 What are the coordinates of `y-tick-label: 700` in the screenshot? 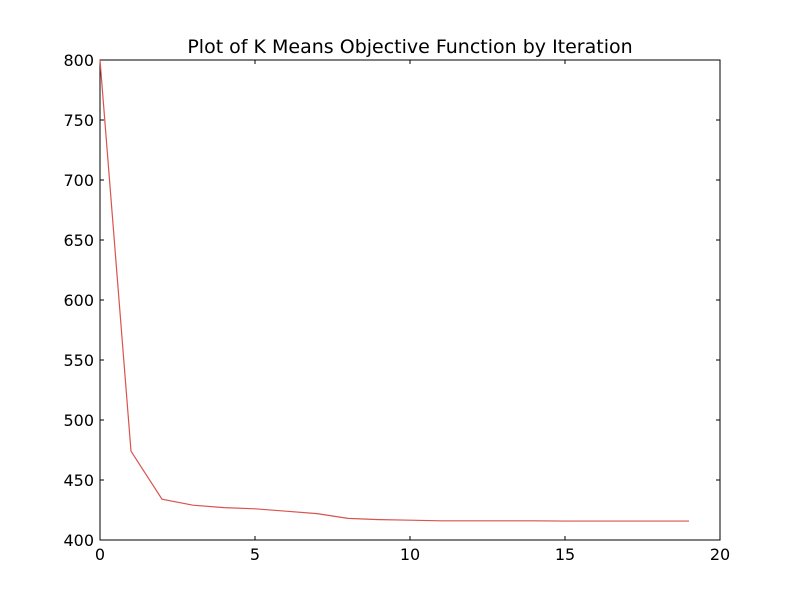 It's located at (78, 180).